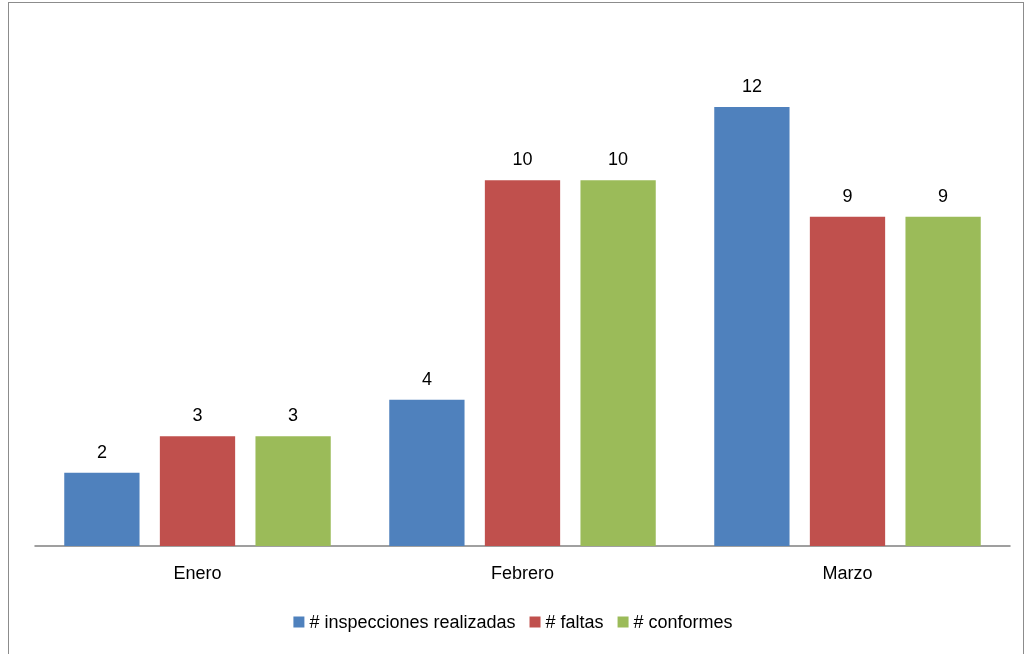 The width and height of the screenshot is (1026, 654). Describe the element at coordinates (522, 573) in the screenshot. I see `x-tick-label: Febrero` at that location.